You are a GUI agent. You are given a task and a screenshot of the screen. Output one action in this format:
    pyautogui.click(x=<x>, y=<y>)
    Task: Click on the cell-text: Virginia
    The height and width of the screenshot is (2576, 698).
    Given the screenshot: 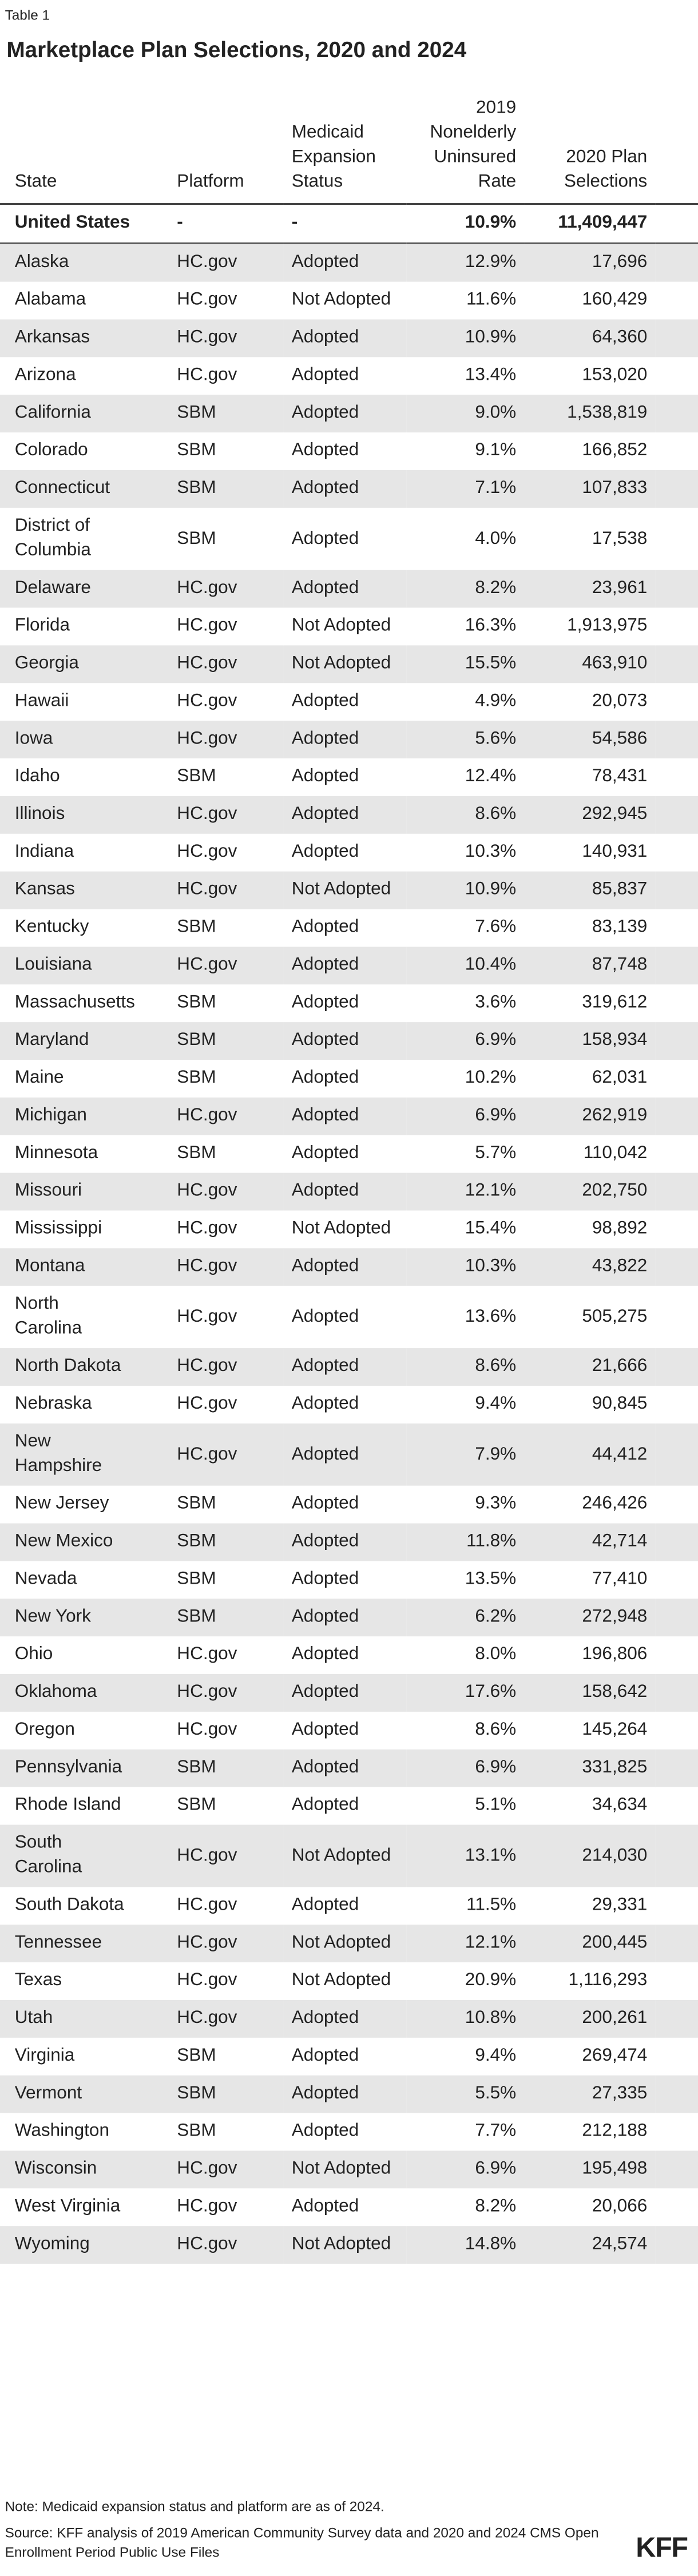 What is the action you would take?
    pyautogui.click(x=44, y=2056)
    